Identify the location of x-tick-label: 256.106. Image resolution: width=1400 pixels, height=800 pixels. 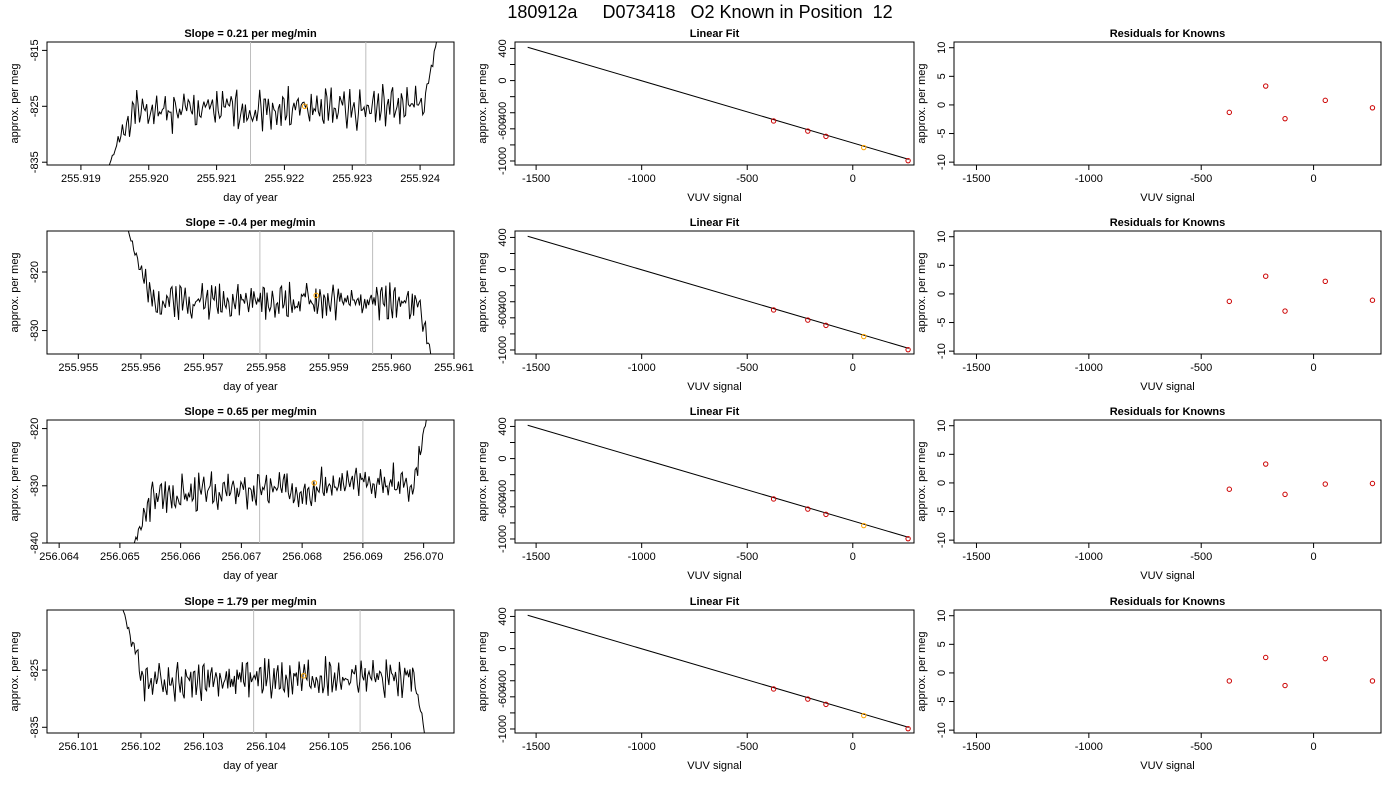
(392, 747).